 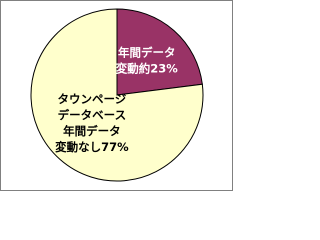 What do you see at coordinates (147, 69) in the screenshot?
I see `slice-label: 変動約23%` at bounding box center [147, 69].